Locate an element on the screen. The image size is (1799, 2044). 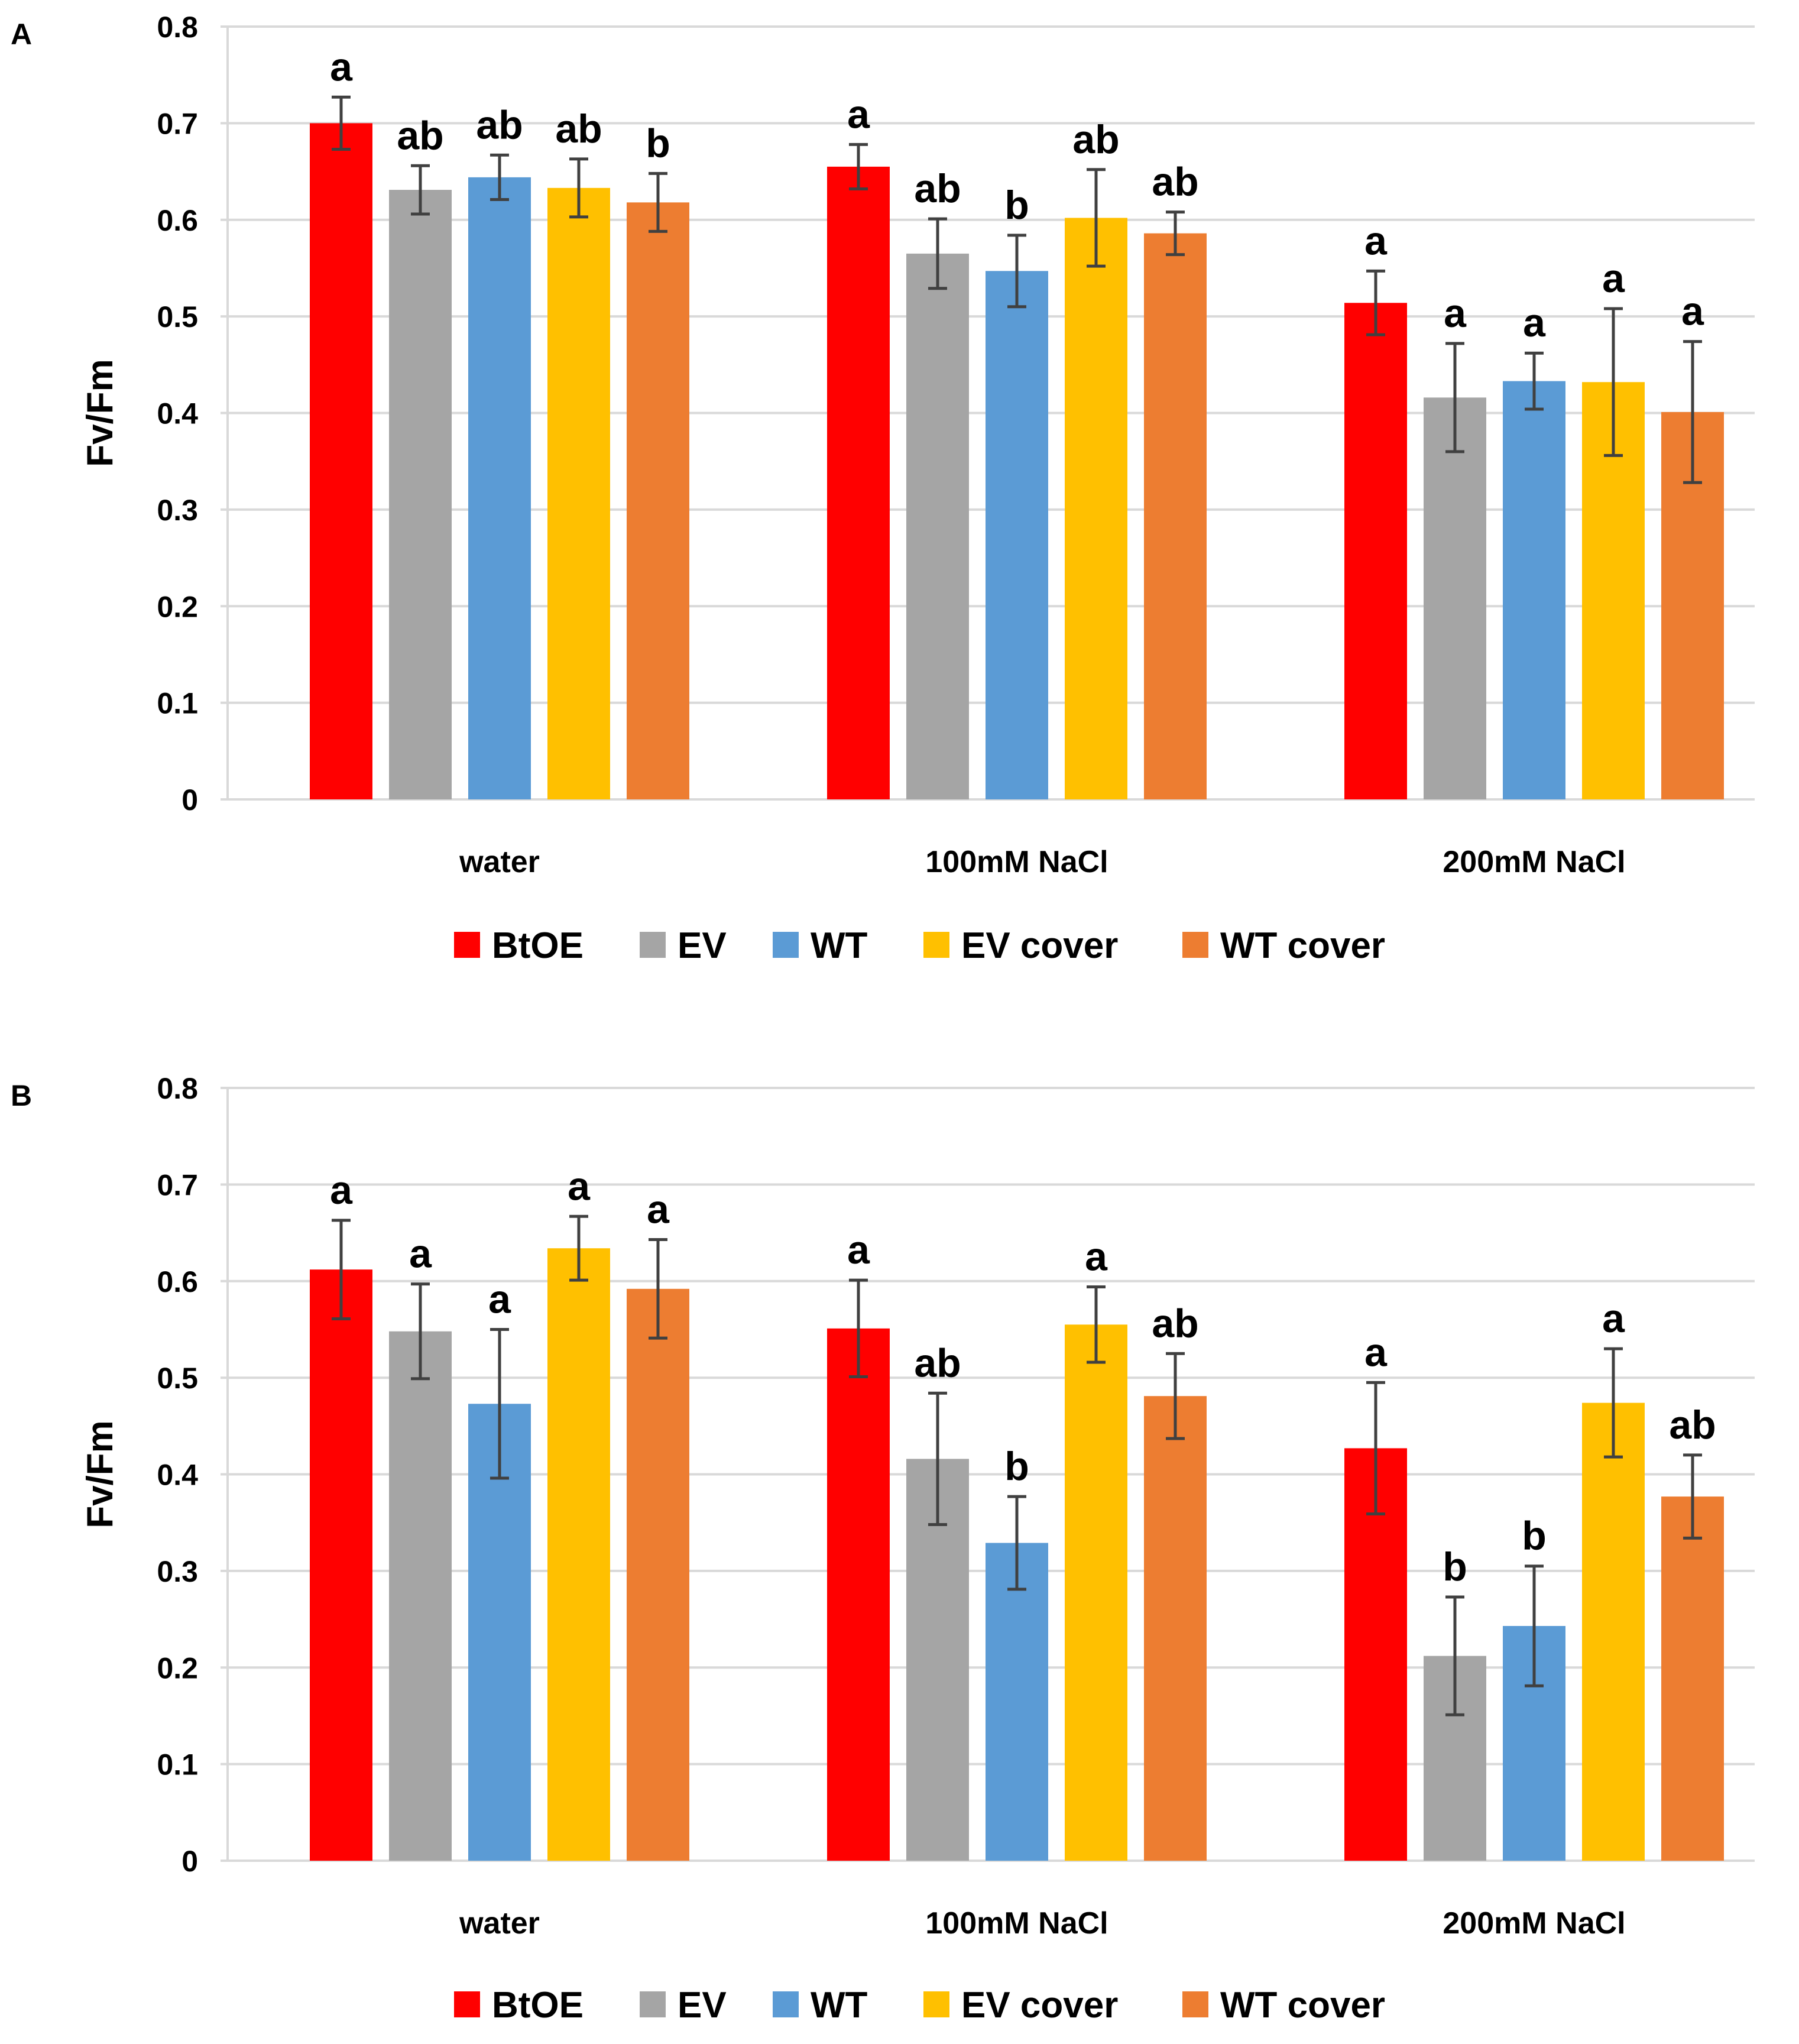
category-label: water is located at coordinates (499, 862).